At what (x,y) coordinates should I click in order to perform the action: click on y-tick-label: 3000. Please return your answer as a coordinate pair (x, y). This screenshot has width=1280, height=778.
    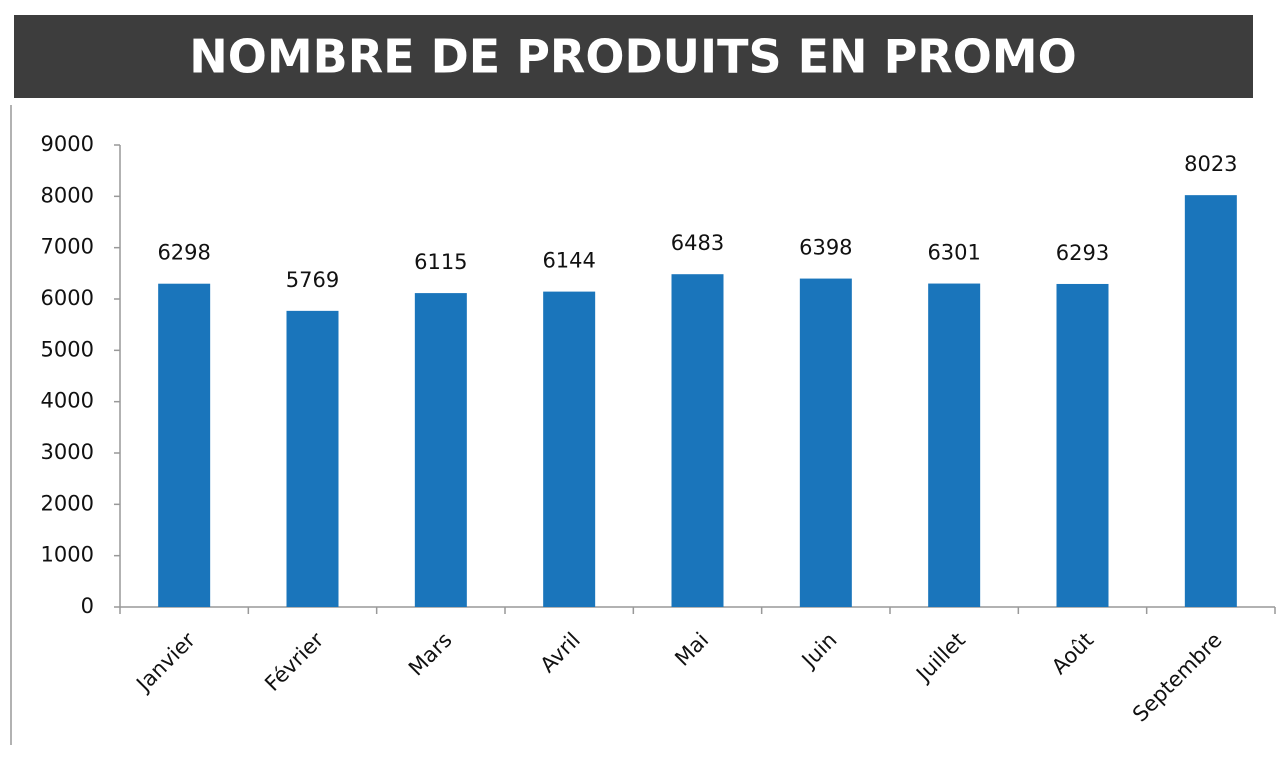
    Looking at the image, I should click on (67, 452).